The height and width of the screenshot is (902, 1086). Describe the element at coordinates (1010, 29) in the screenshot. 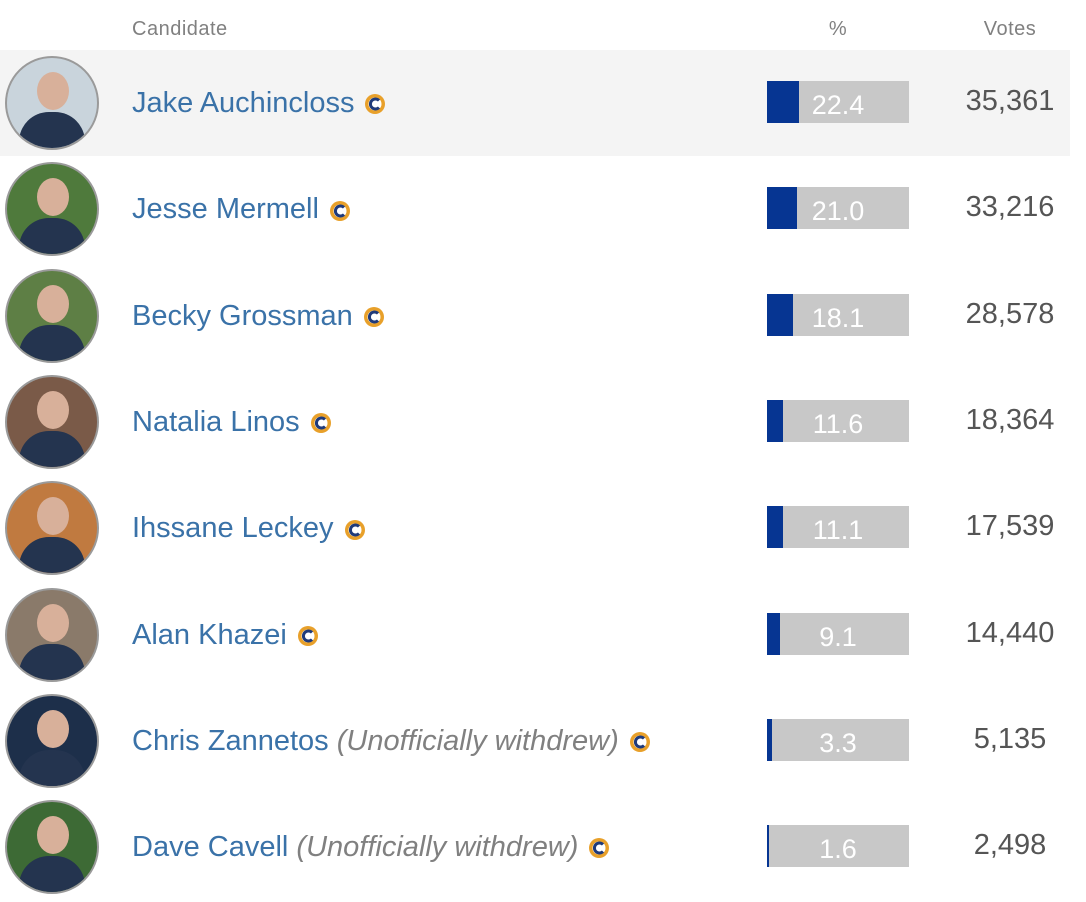

I see `header-votes: Votes` at that location.